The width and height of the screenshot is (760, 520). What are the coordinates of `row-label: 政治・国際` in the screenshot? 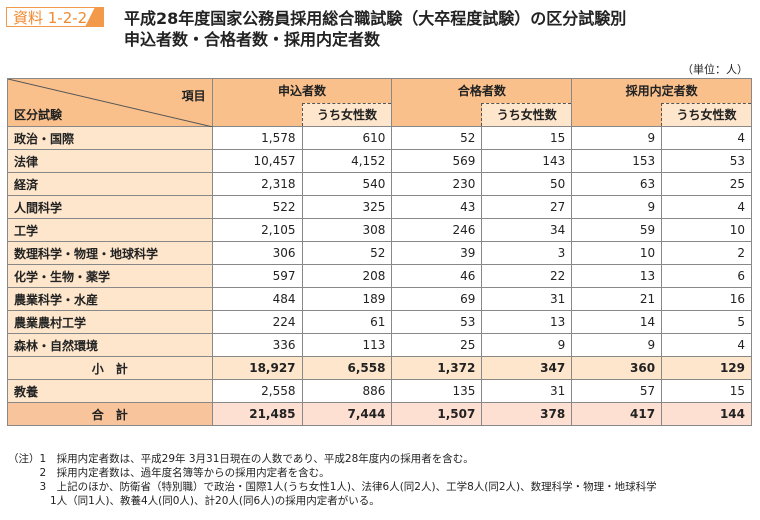 It's located at (110, 138).